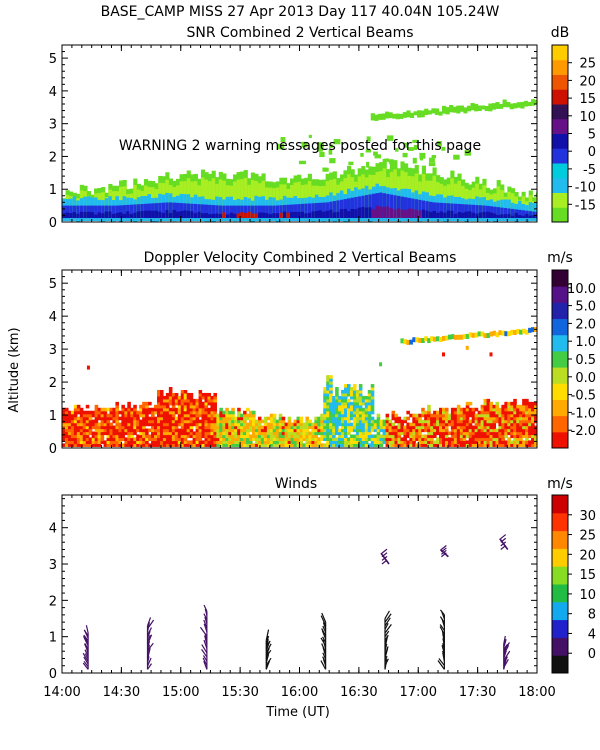 The height and width of the screenshot is (750, 600). I want to click on wind-barb, so click(503, 547).